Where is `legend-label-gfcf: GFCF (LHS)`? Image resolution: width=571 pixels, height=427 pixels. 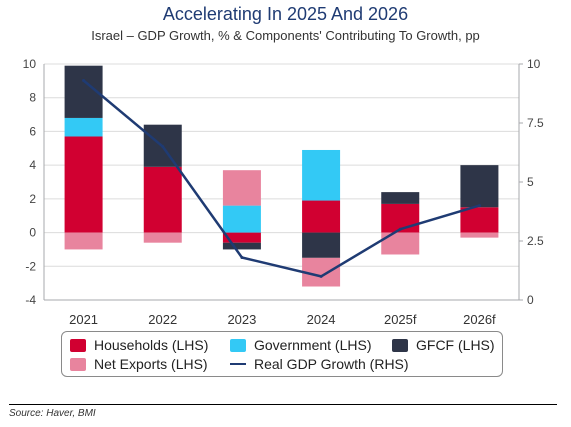 legend-label-gfcf: GFCF (LHS) is located at coordinates (455, 345).